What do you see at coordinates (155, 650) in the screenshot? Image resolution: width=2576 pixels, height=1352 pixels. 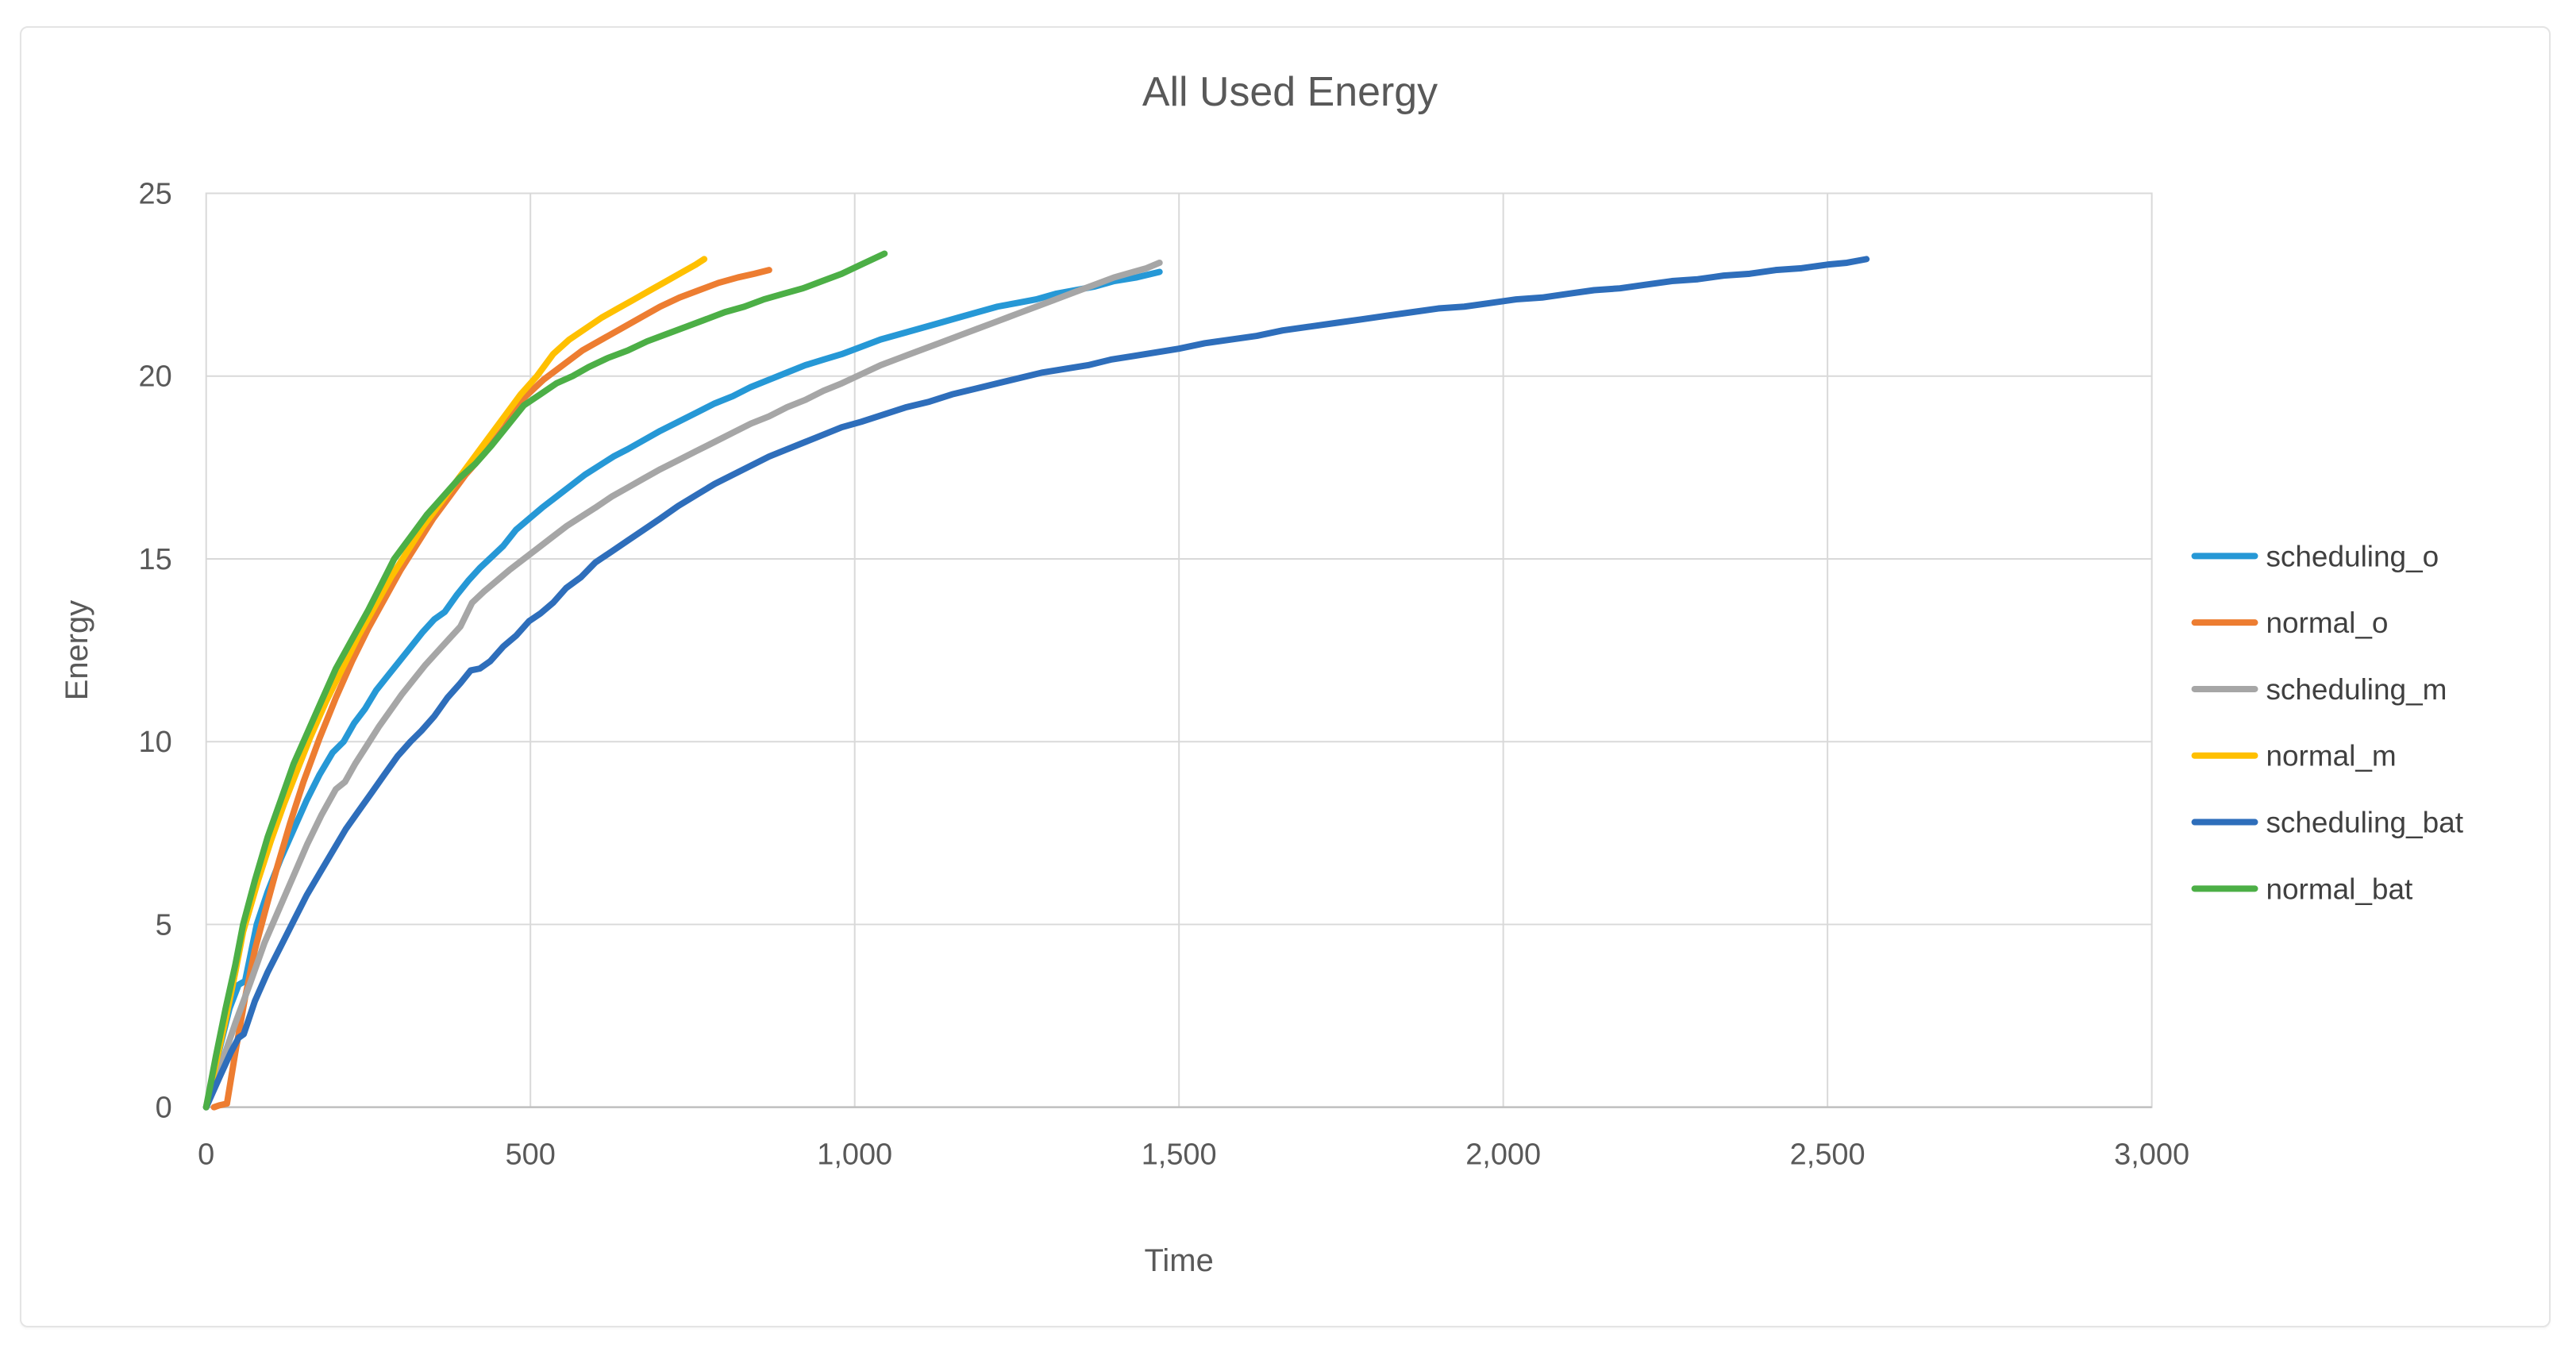 I see `y-tick-labels: 0 5 10 15 20 25` at bounding box center [155, 650].